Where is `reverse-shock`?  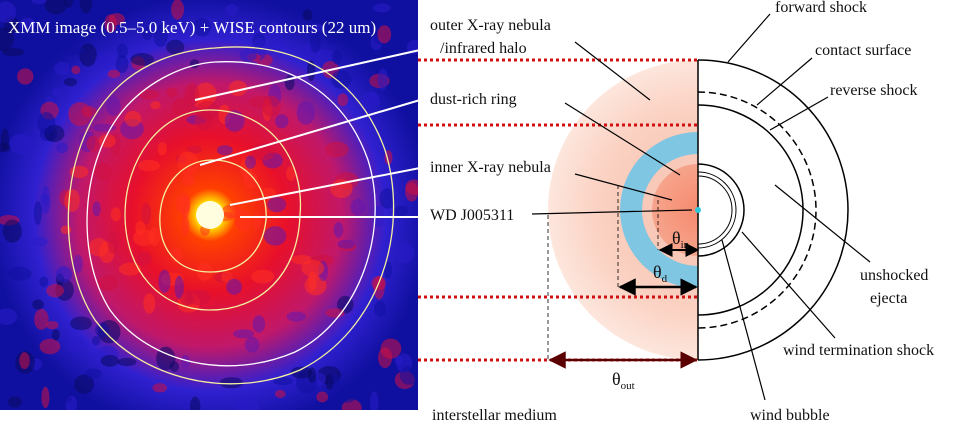 reverse-shock is located at coordinates (750, 210).